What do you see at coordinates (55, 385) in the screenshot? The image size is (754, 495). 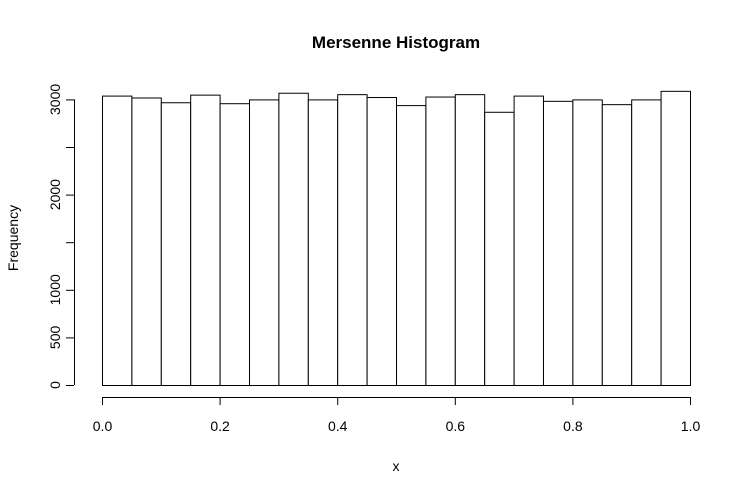 I see `y-tick-label: 0` at bounding box center [55, 385].